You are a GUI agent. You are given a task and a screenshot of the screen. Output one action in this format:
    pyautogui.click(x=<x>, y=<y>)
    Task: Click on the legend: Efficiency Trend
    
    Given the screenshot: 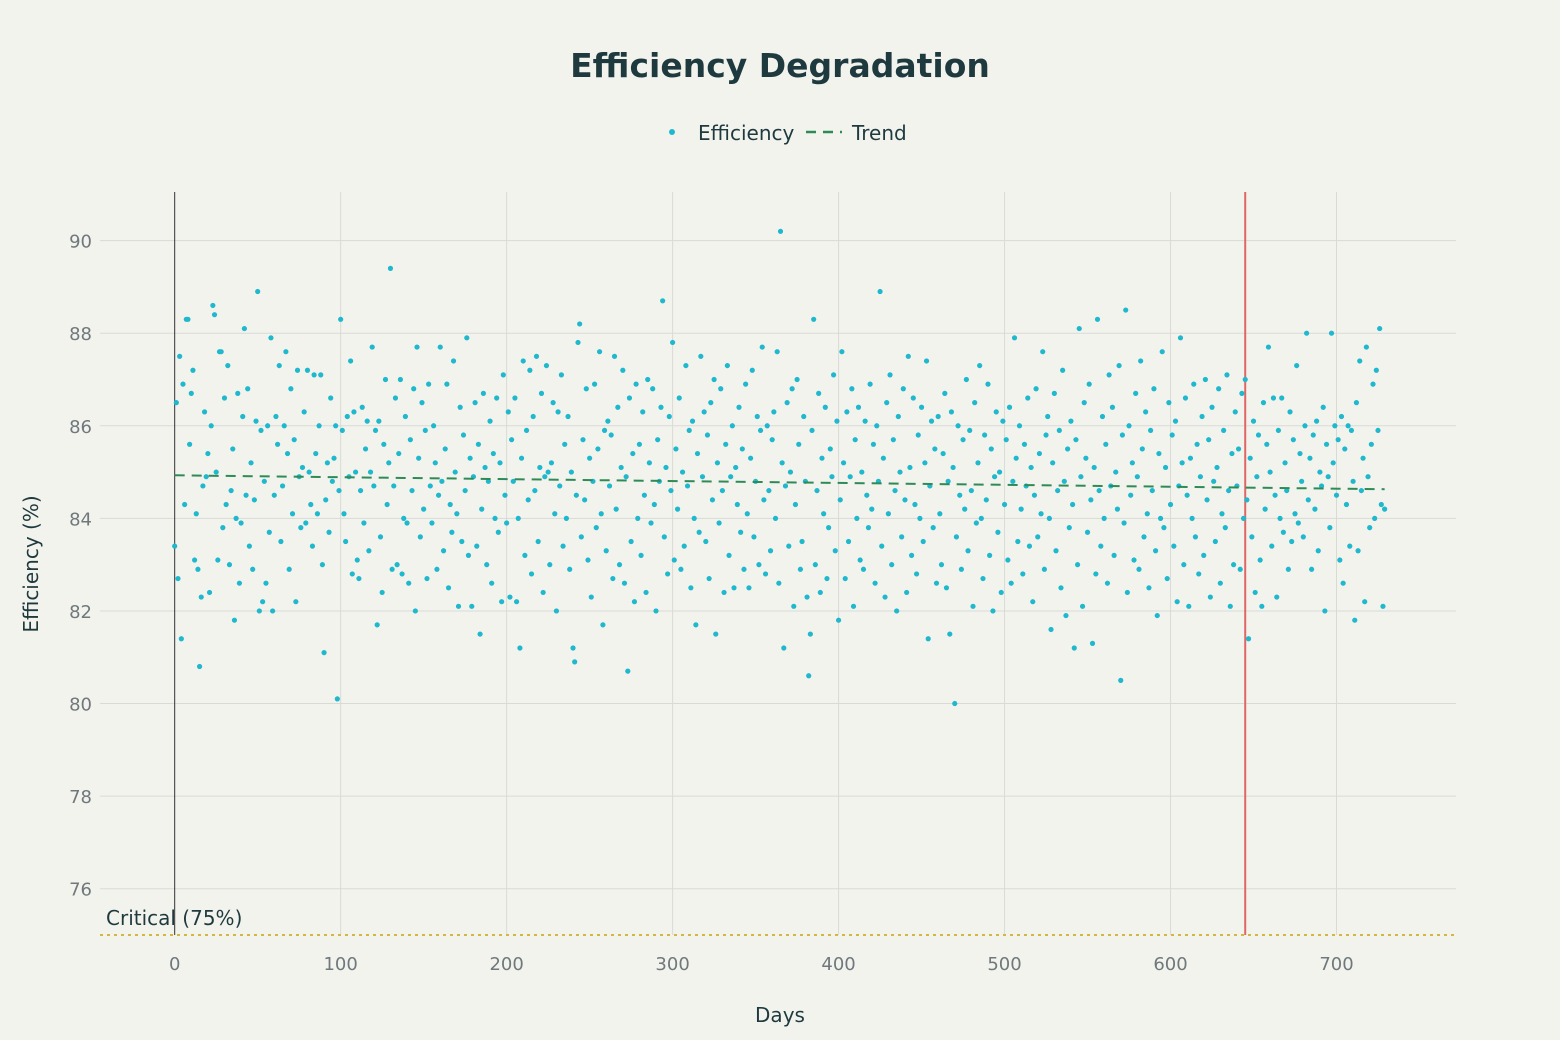 What is the action you would take?
    pyautogui.click(x=788, y=133)
    